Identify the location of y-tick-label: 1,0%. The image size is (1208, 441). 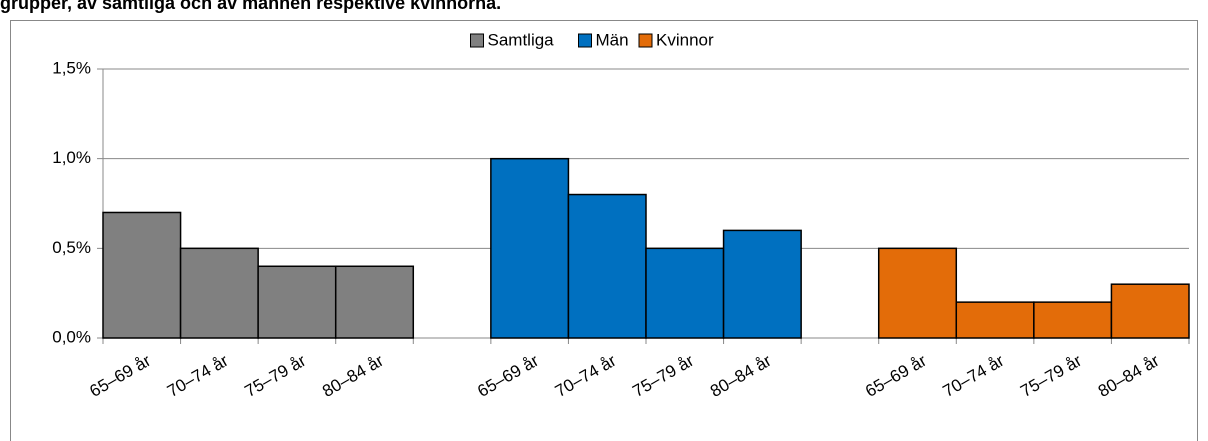
(71, 157).